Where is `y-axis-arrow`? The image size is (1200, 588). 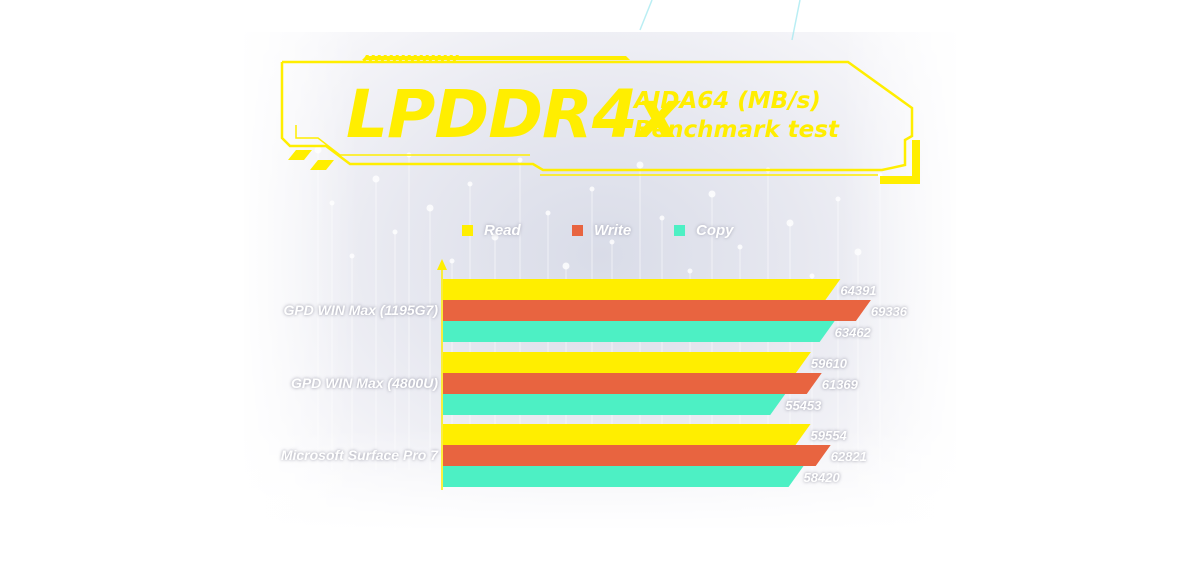
y-axis-arrow is located at coordinates (442, 264).